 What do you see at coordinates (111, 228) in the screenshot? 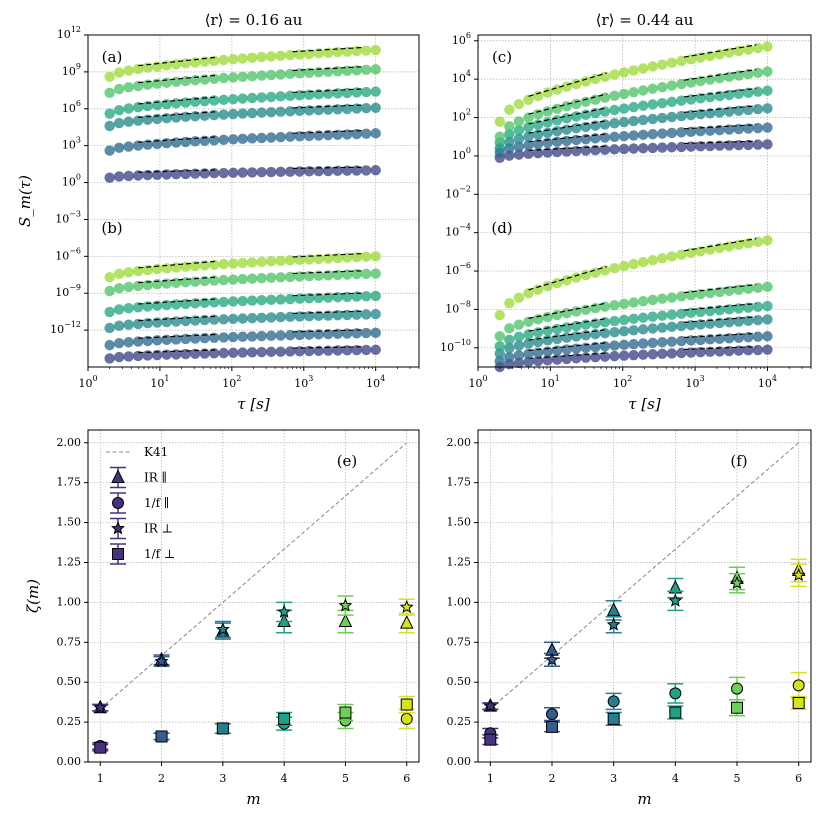
I see `panel-label: (b)` at bounding box center [111, 228].